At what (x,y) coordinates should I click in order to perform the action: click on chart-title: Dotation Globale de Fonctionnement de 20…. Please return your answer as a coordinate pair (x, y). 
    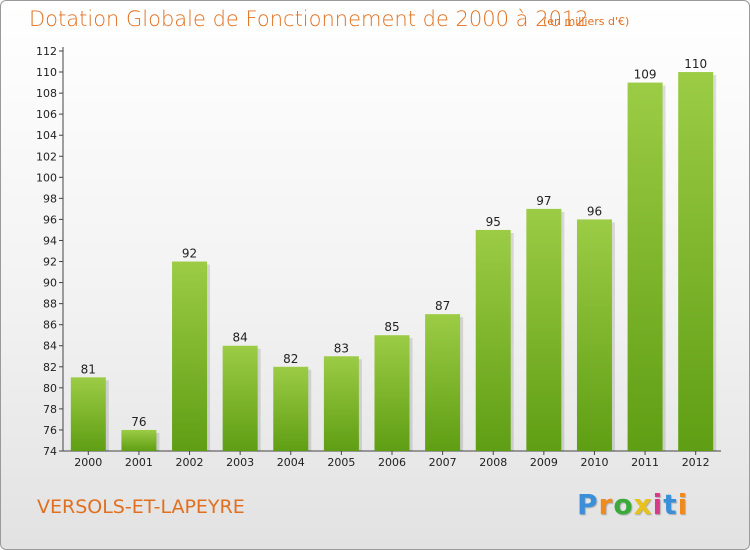
    Looking at the image, I should click on (309, 19).